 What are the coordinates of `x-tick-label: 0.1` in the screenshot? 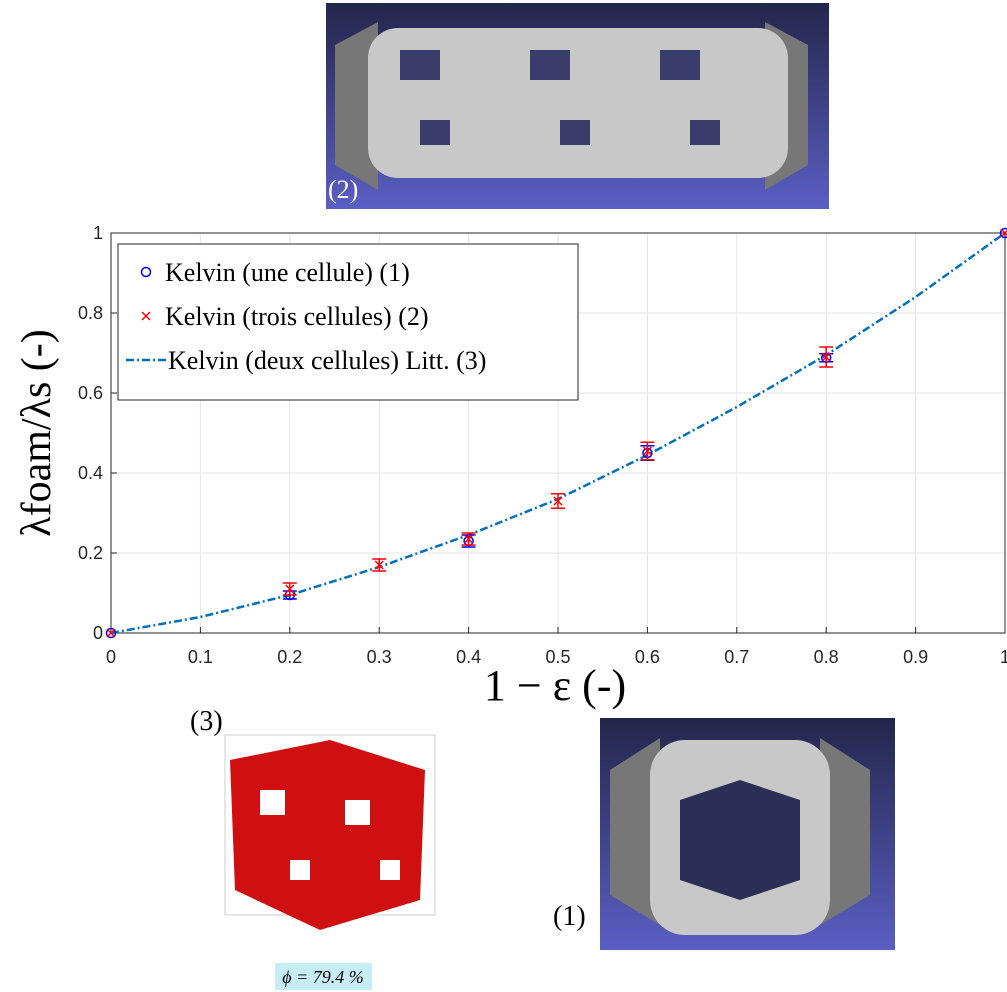 It's located at (200, 657).